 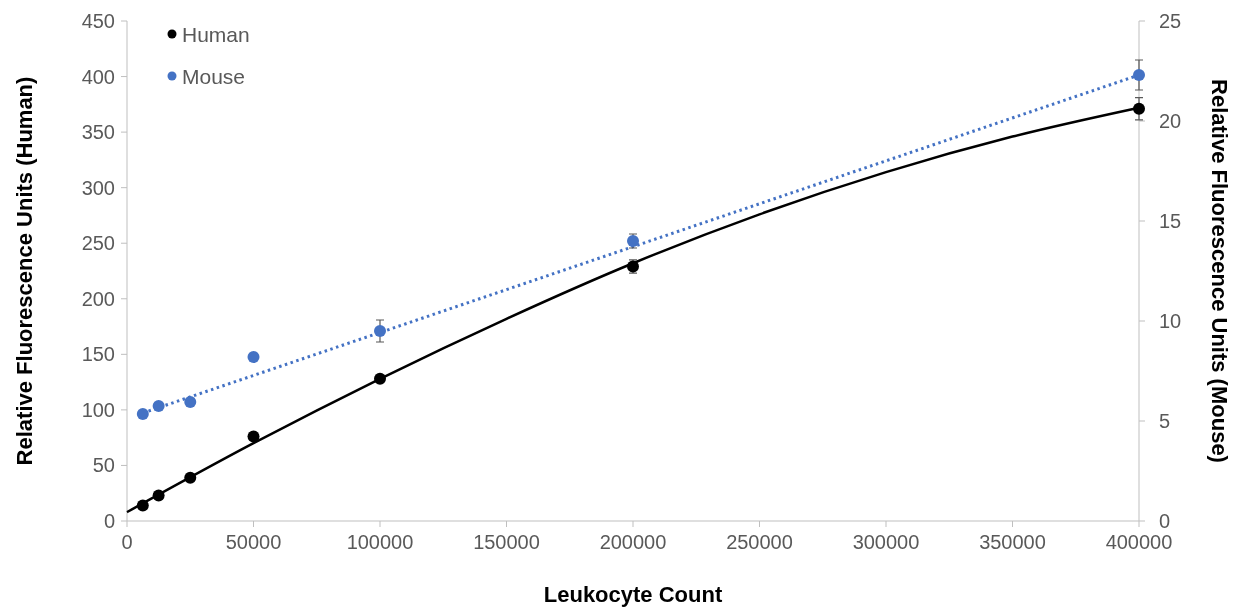 What do you see at coordinates (759, 542) in the screenshot?
I see `x-tick-label: 250000` at bounding box center [759, 542].